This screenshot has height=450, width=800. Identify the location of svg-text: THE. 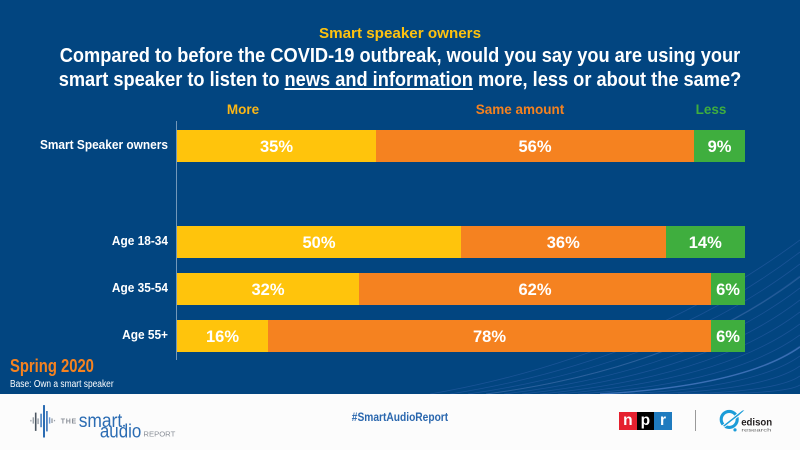
(69, 421).